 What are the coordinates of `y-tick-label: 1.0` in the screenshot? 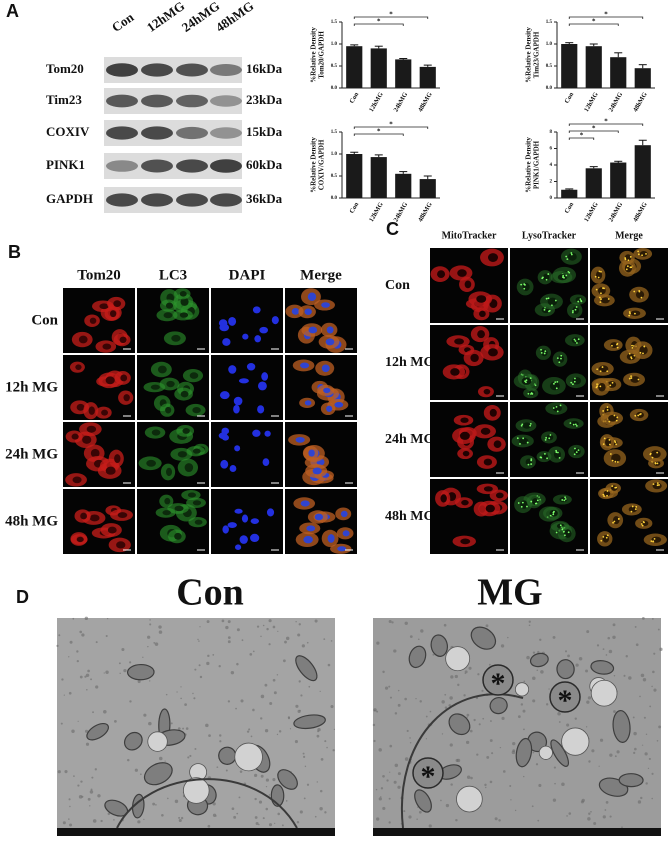 It's located at (334, 154).